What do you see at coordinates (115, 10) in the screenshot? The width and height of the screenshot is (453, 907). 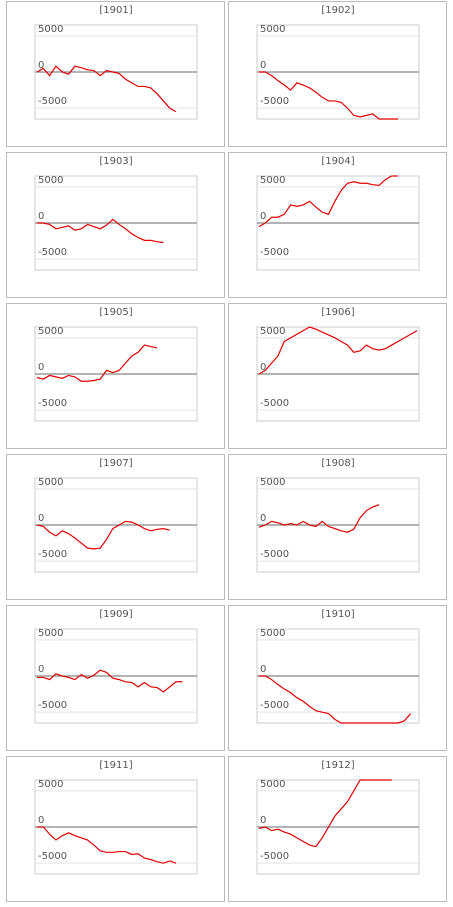 I see `chart-title: [1901]` at bounding box center [115, 10].